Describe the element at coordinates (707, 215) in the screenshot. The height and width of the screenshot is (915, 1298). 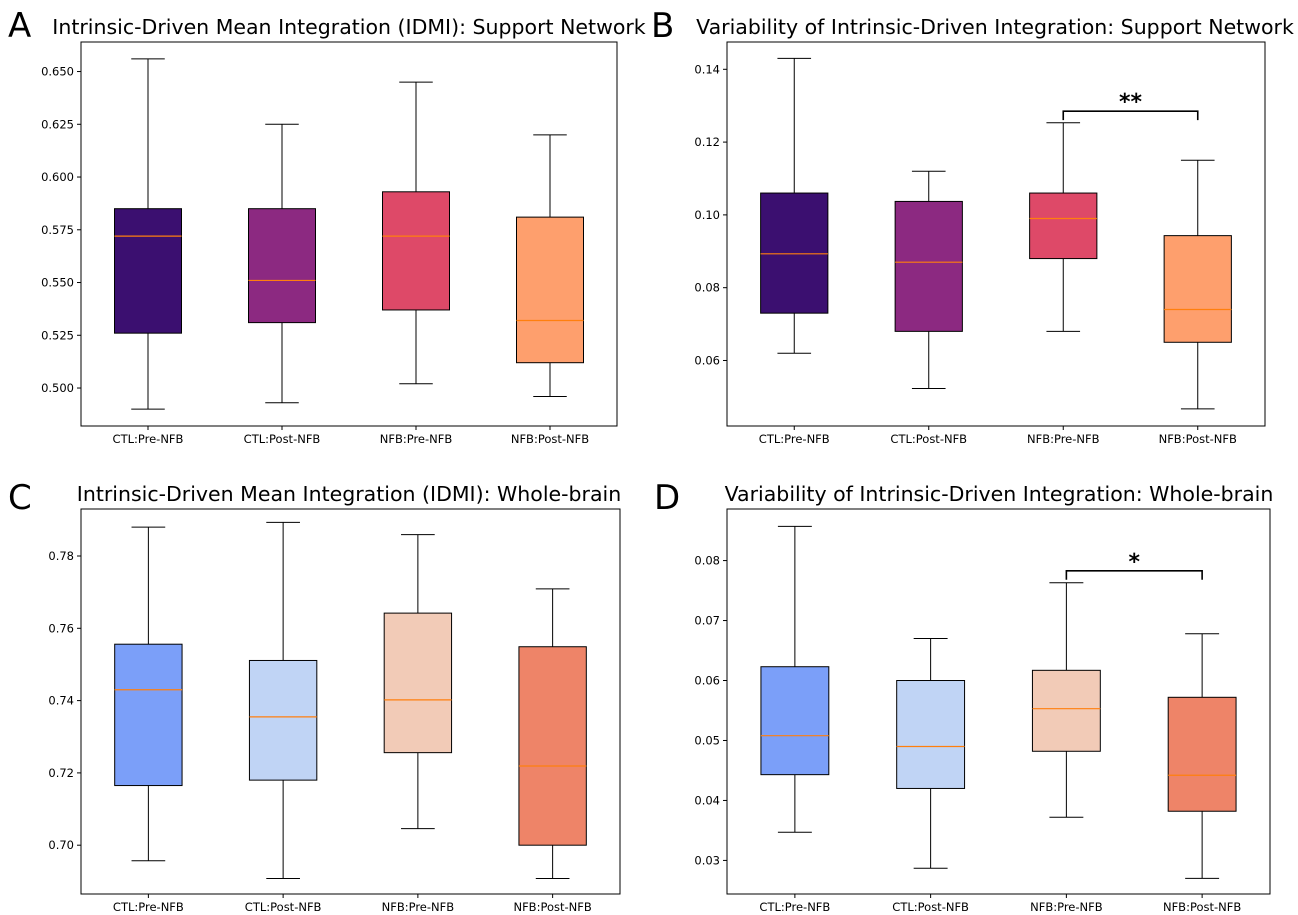
I see `y-tick-label: 0.10` at that location.